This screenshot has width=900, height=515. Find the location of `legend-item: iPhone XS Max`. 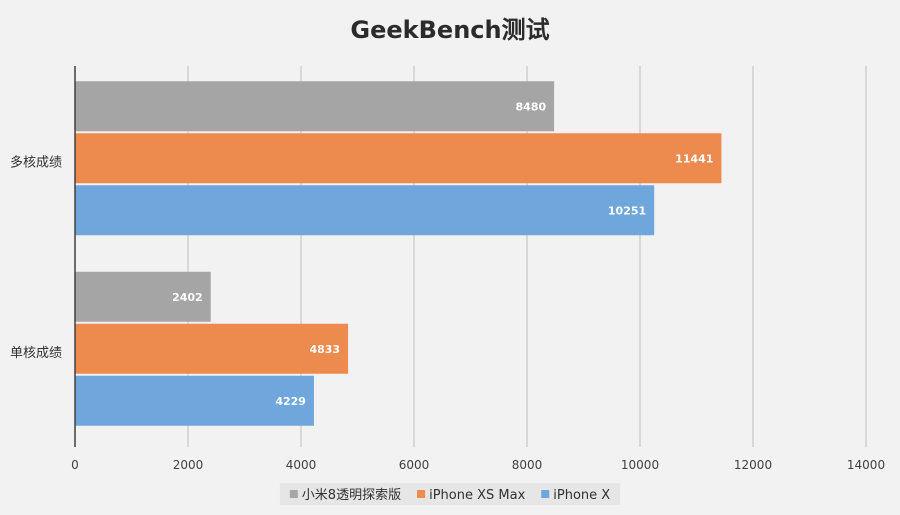

legend-item: iPhone XS Max is located at coordinates (471, 495).